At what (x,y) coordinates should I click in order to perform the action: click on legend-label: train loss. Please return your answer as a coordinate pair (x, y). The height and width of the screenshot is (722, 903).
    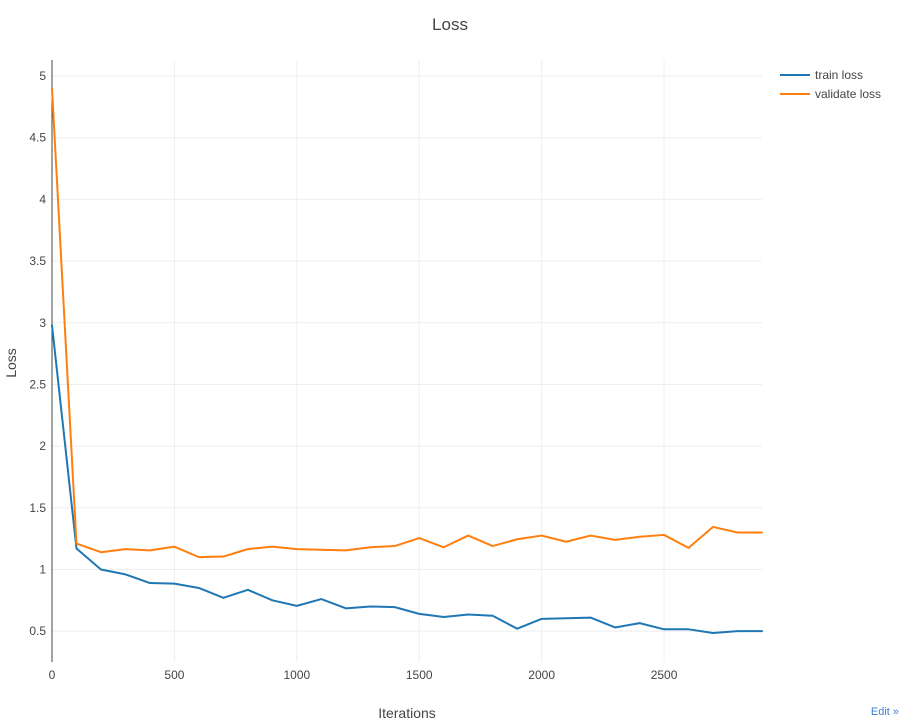
    Looking at the image, I should click on (839, 75).